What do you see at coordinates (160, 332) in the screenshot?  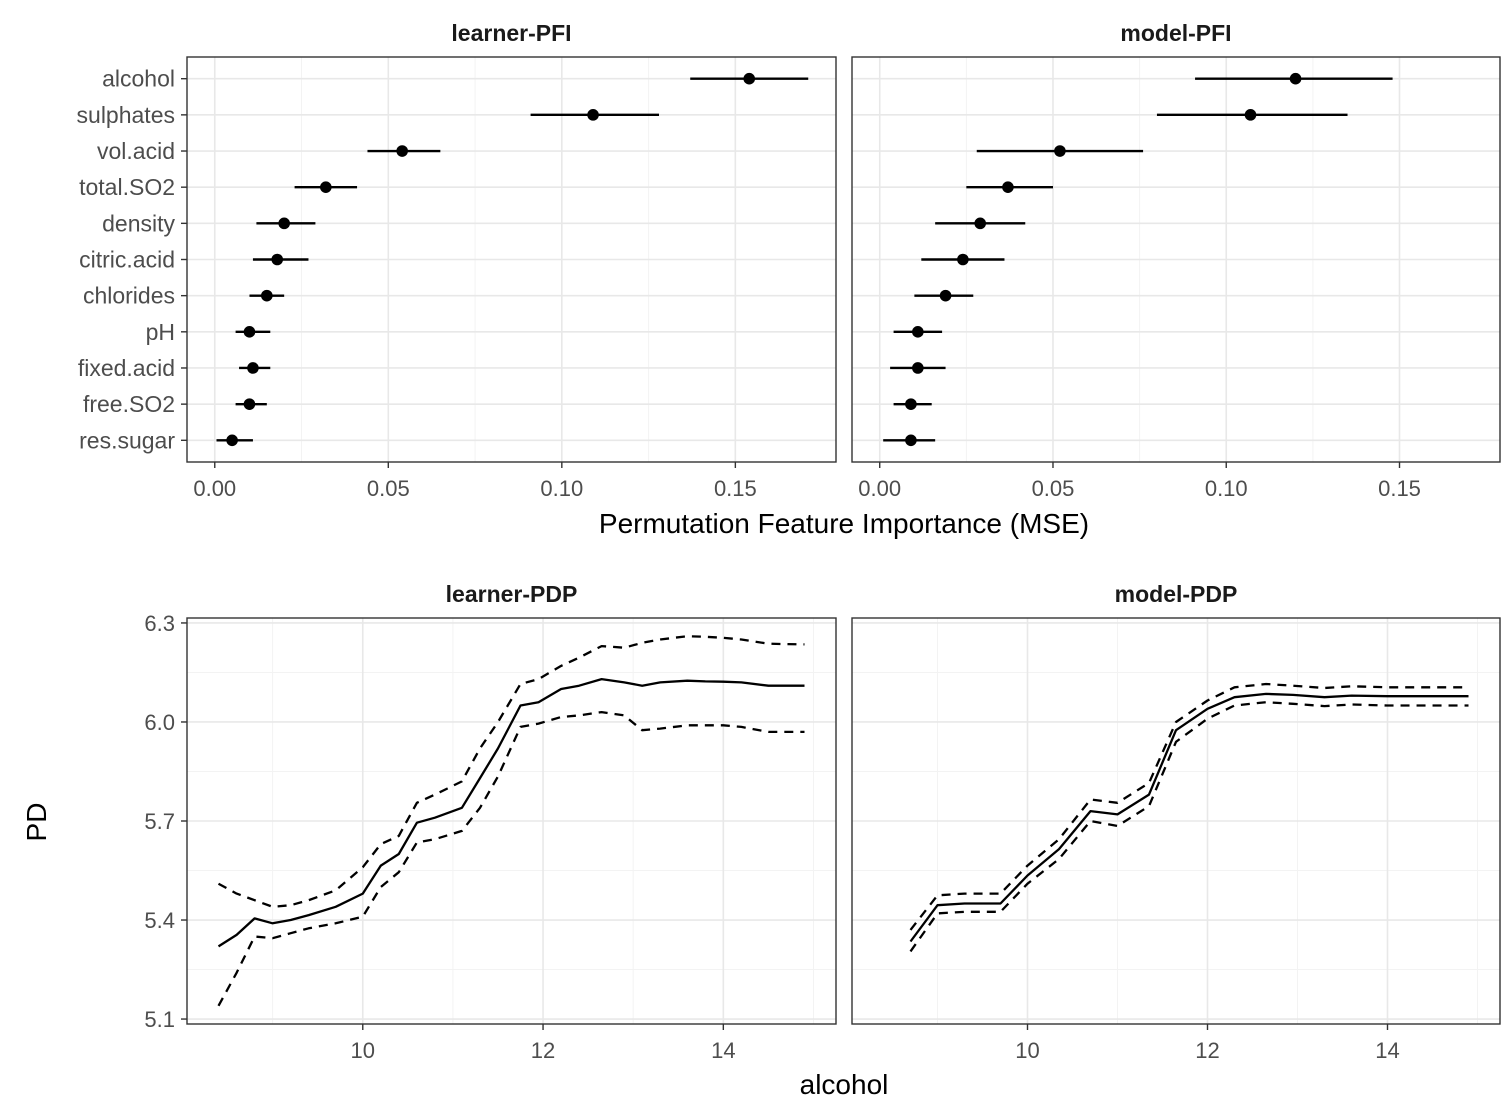 I see `learner-pfi-category-label: pH` at bounding box center [160, 332].